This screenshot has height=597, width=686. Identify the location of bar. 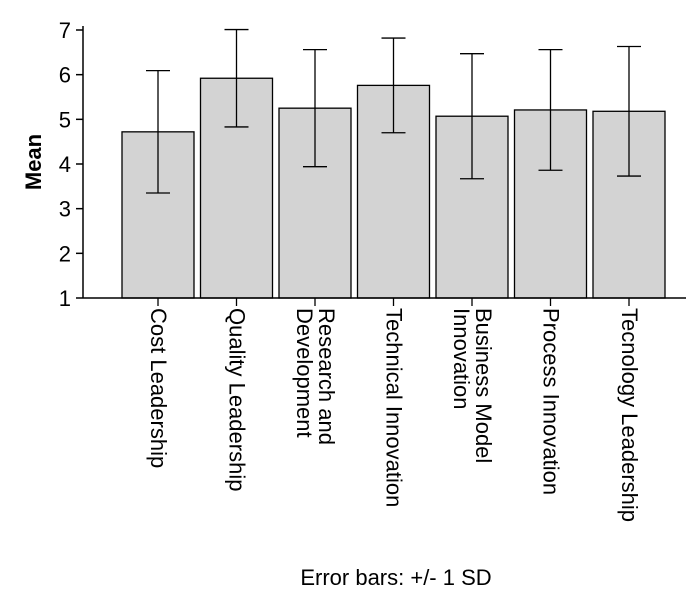
(629, 204).